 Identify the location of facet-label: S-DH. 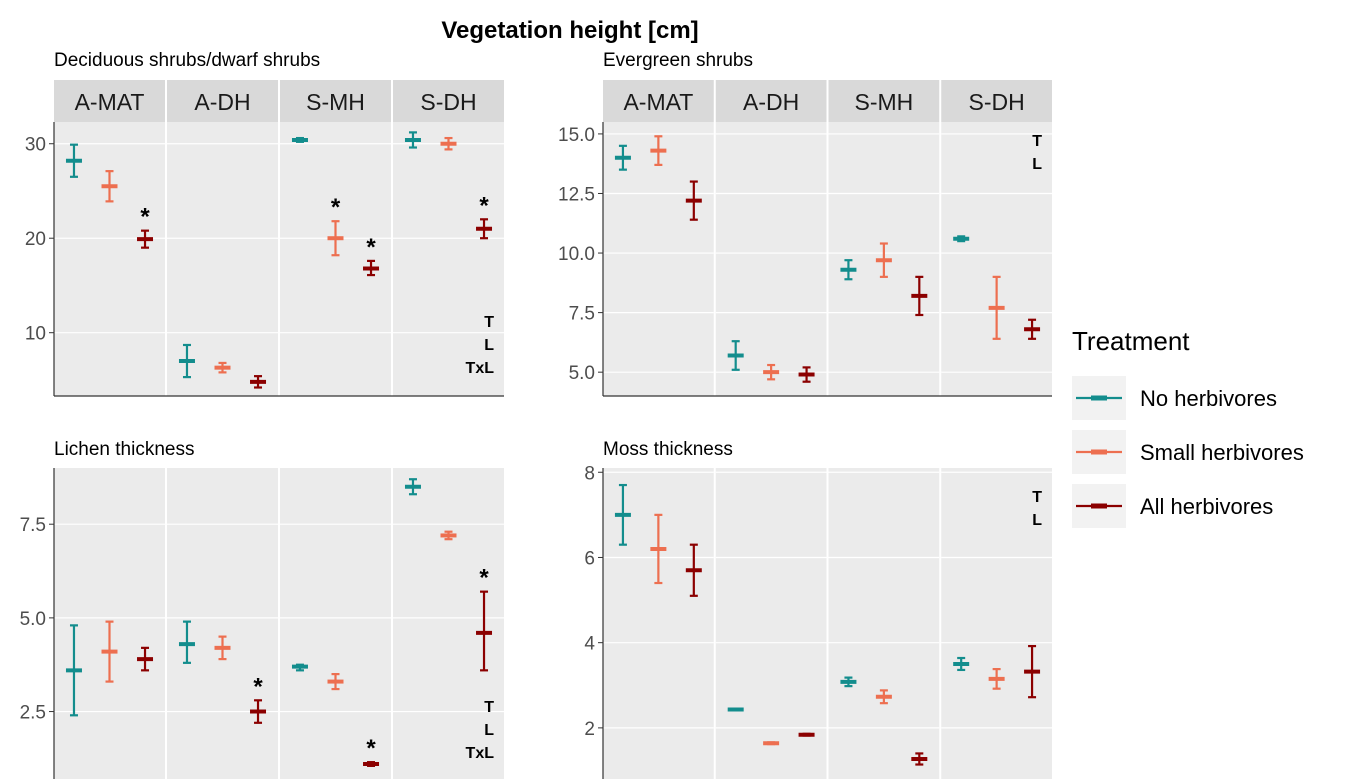
(997, 102).